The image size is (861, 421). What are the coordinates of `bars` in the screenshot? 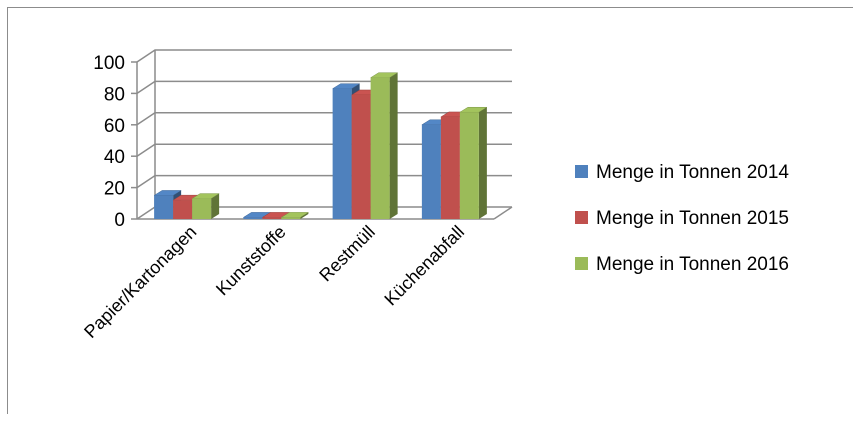 It's located at (320, 145).